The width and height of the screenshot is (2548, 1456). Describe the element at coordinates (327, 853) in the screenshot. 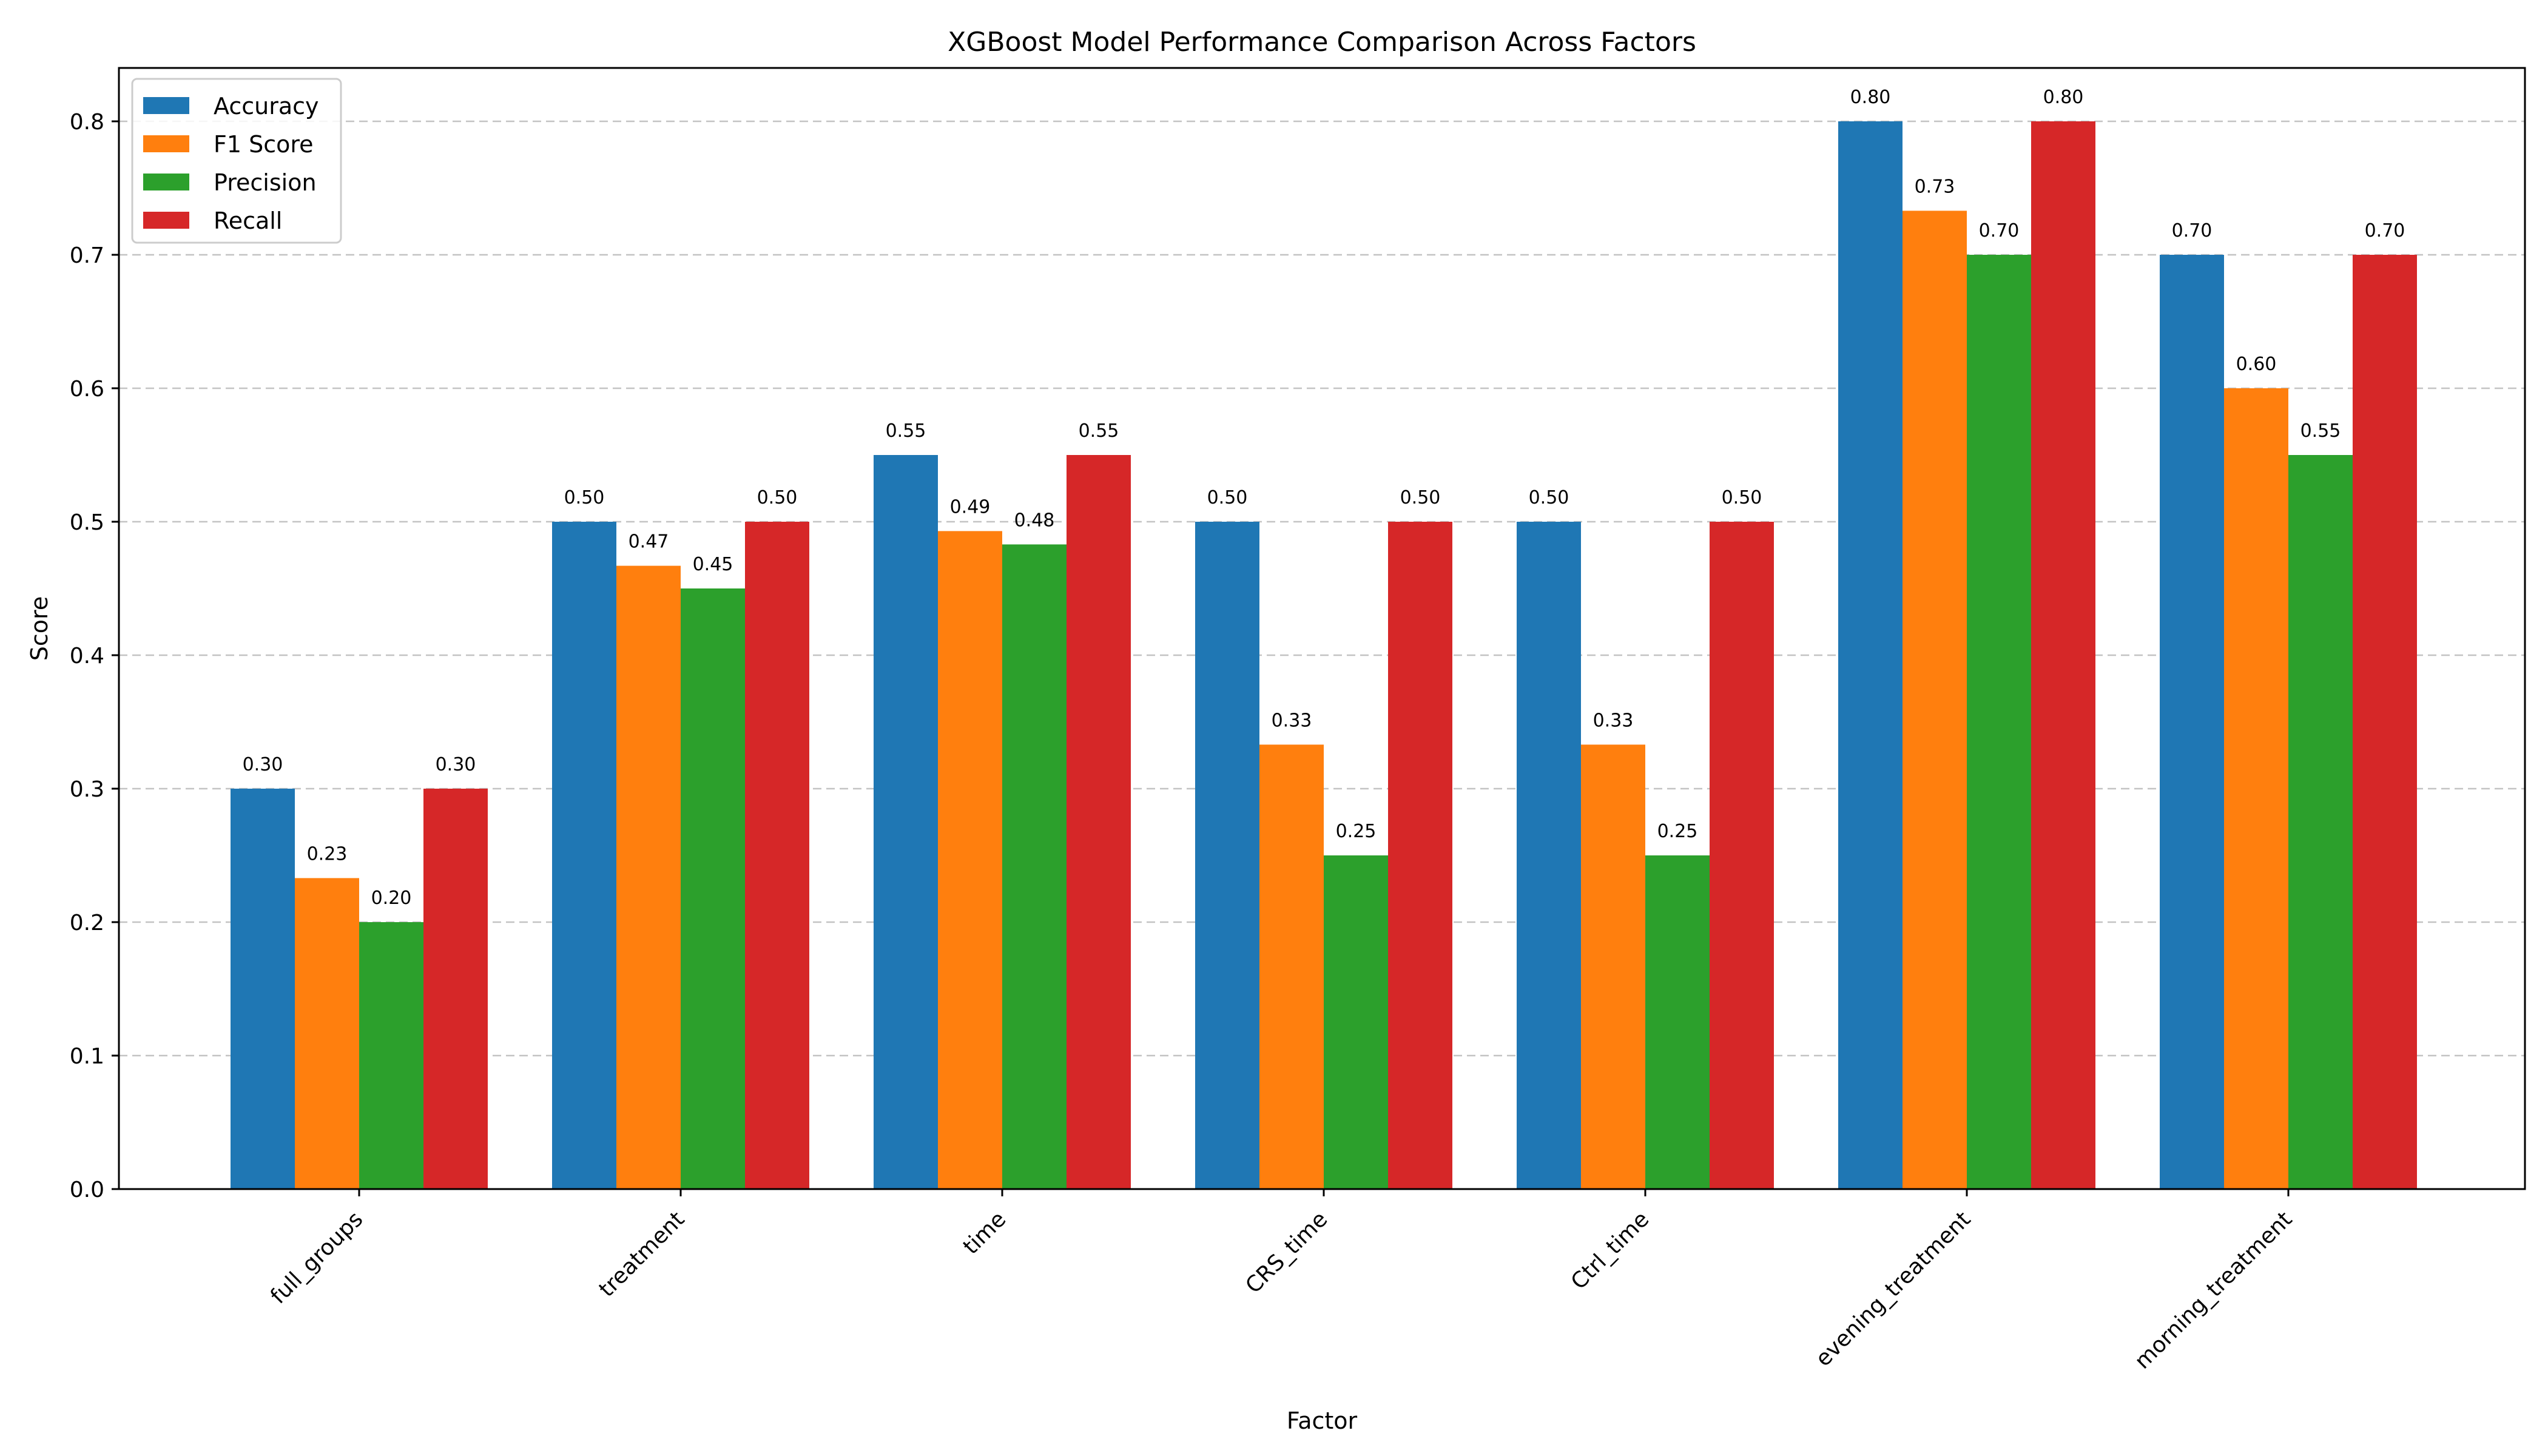

I see `data-label: 0.23` at that location.